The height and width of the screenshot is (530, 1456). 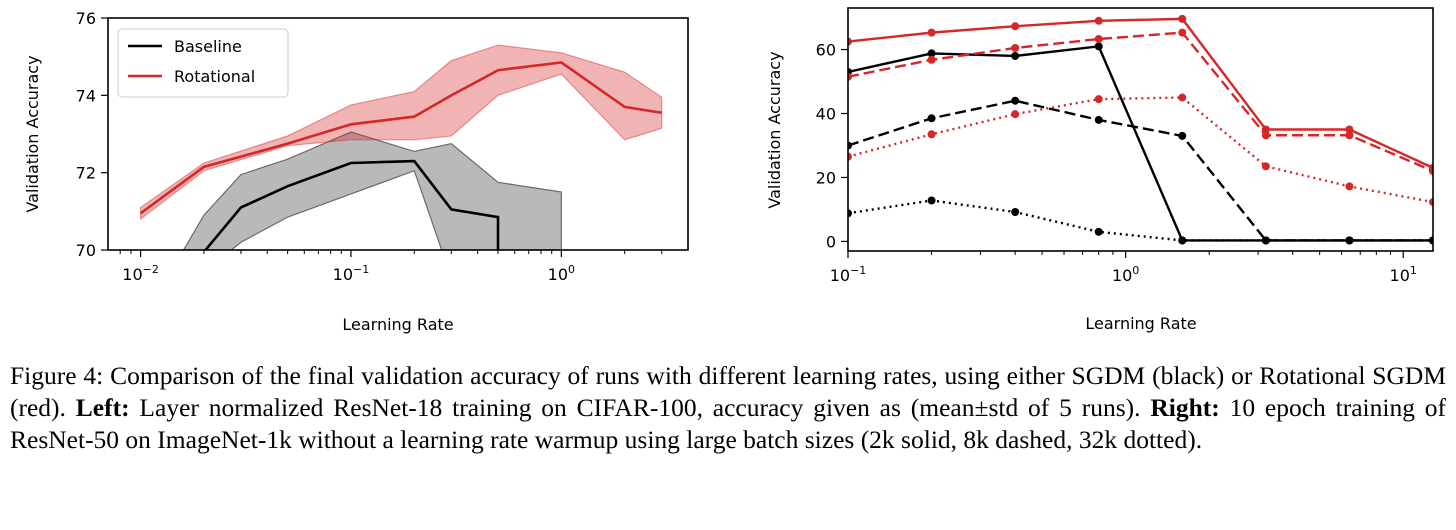 What do you see at coordinates (1185, 407) in the screenshot?
I see `caption-right-label: Right:` at bounding box center [1185, 407].